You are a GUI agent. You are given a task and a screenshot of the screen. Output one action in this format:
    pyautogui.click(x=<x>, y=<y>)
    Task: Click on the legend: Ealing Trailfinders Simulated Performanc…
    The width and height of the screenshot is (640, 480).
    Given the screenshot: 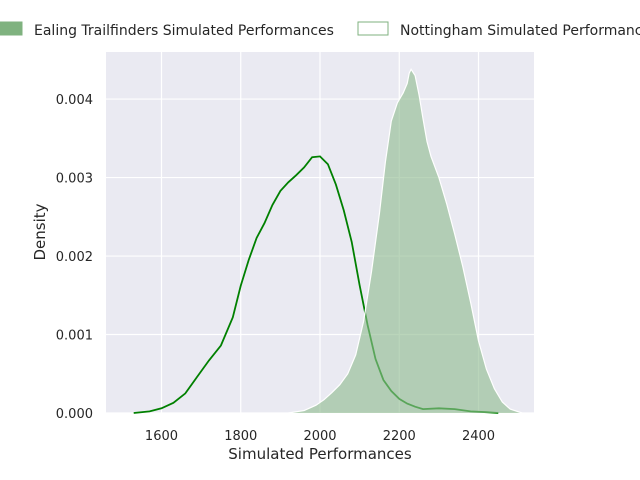 What is the action you would take?
    pyautogui.click(x=320, y=30)
    